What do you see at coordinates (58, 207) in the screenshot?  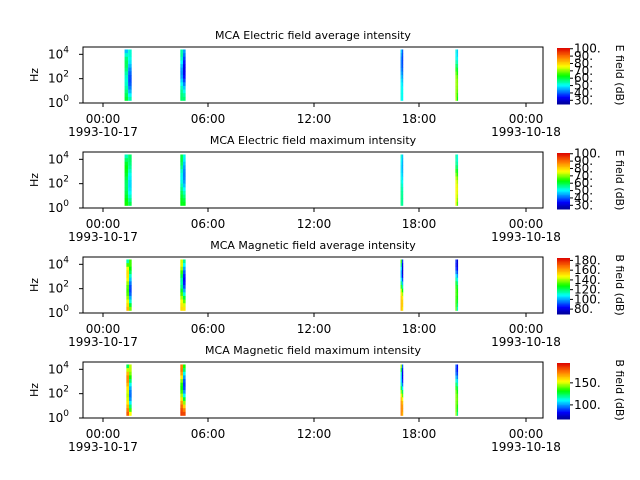 I see `y-tick-label: 10⁰` at bounding box center [58, 207].